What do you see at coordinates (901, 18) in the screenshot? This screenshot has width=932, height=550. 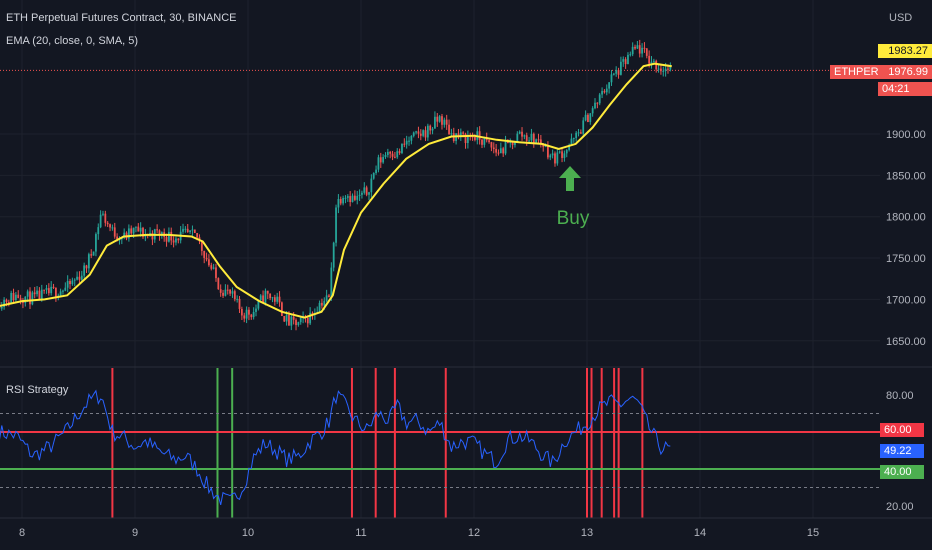 I see `currency-label: USD` at bounding box center [901, 18].